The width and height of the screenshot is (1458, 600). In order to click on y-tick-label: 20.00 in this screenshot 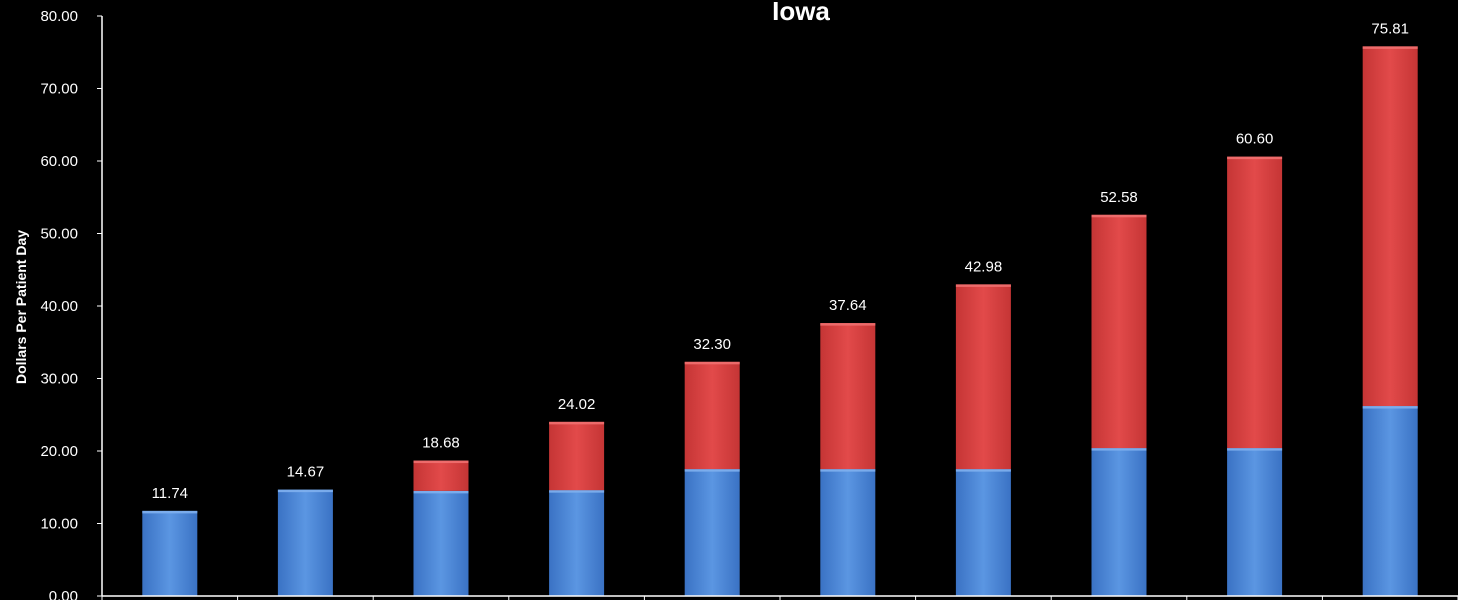, I will do `click(59, 451)`.